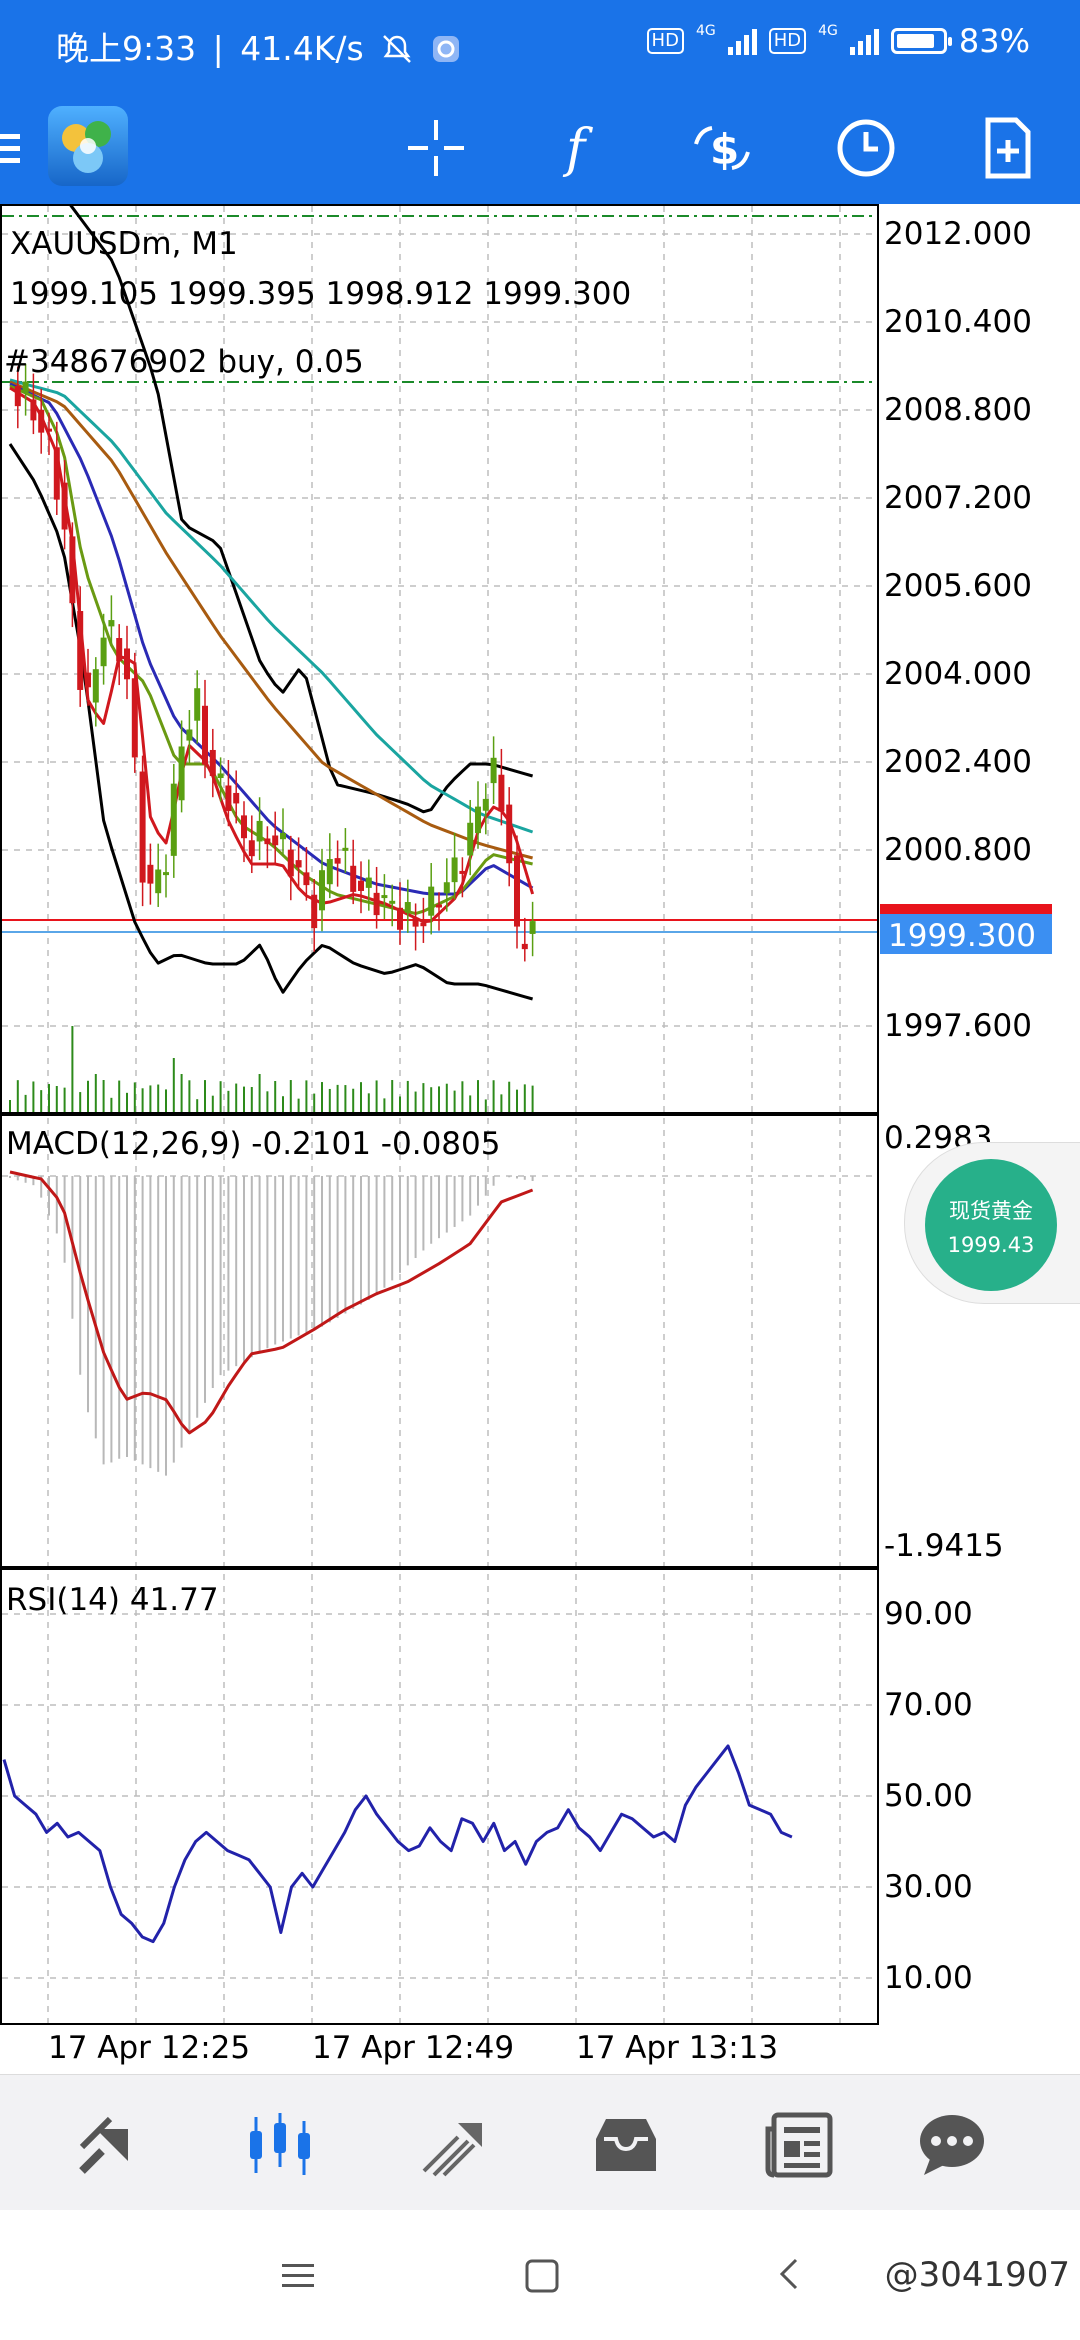 Image resolution: width=1080 pixels, height=2340 pixels. I want to click on news-icon, so click(800, 2145).